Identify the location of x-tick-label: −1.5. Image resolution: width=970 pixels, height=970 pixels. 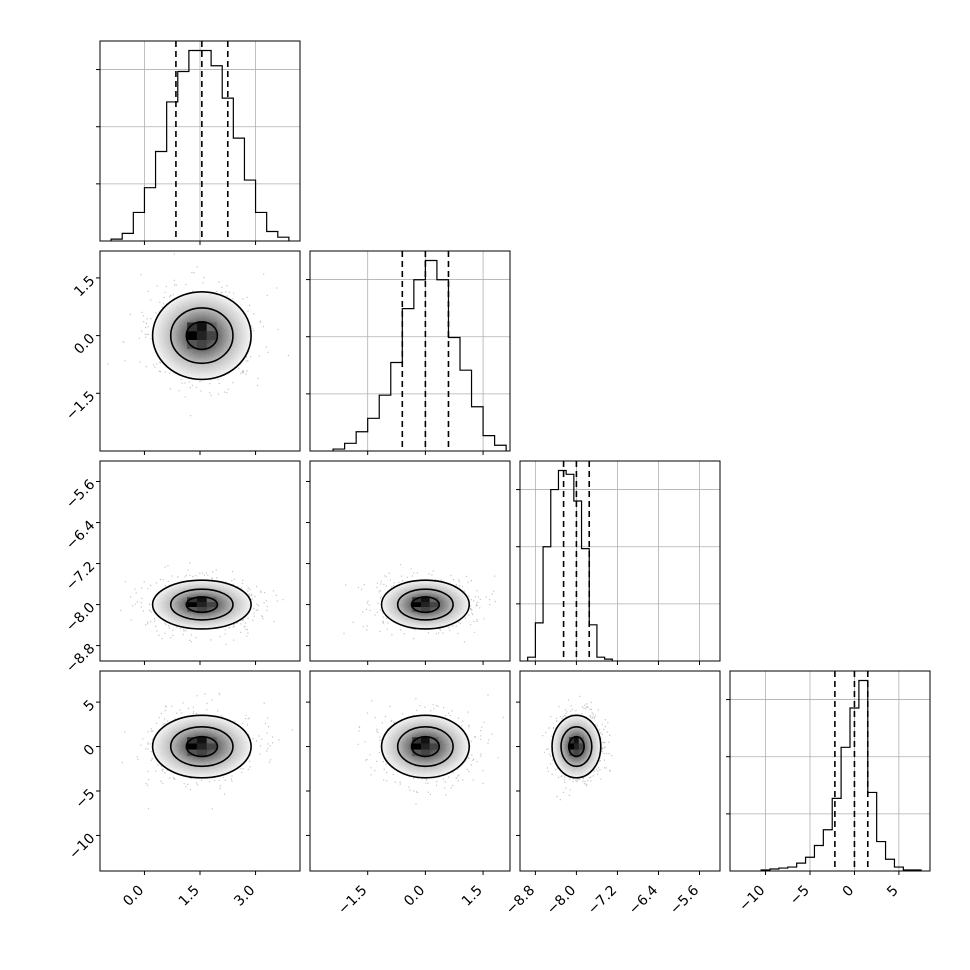
(352, 900).